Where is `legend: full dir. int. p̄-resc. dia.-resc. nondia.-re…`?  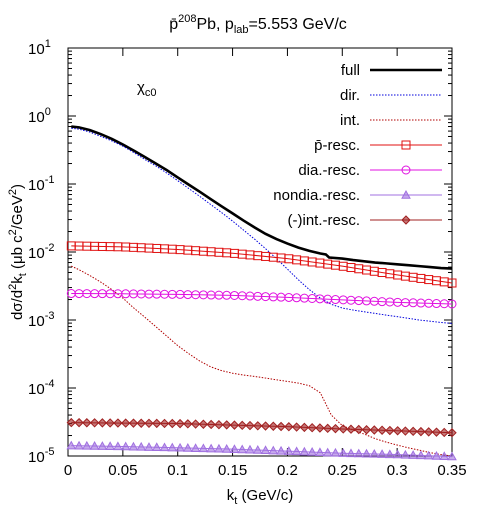
legend: full dir. int. p̄-resc. dia.-resc. nondia.-re… is located at coordinates (357, 145).